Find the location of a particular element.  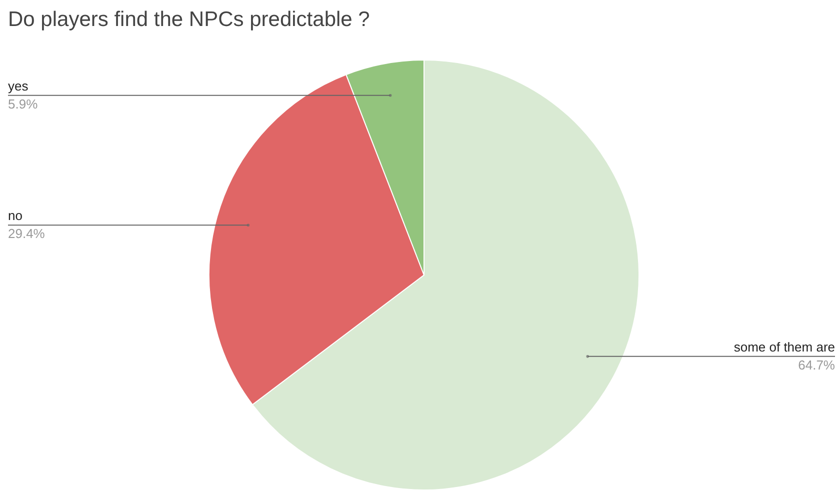

slice-label: no is located at coordinates (15, 216).